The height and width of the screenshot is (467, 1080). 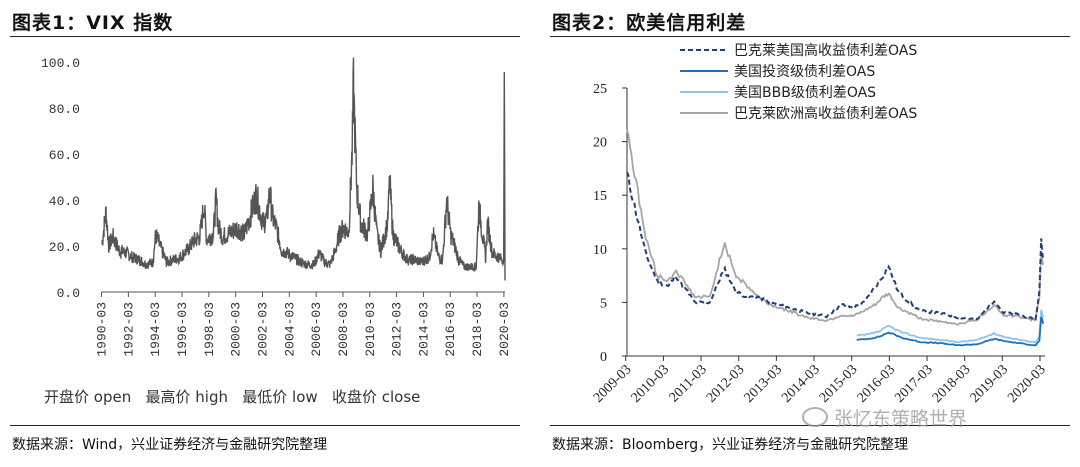 I want to click on spread-x-tick-label: 2017-03, so click(x=914, y=384).